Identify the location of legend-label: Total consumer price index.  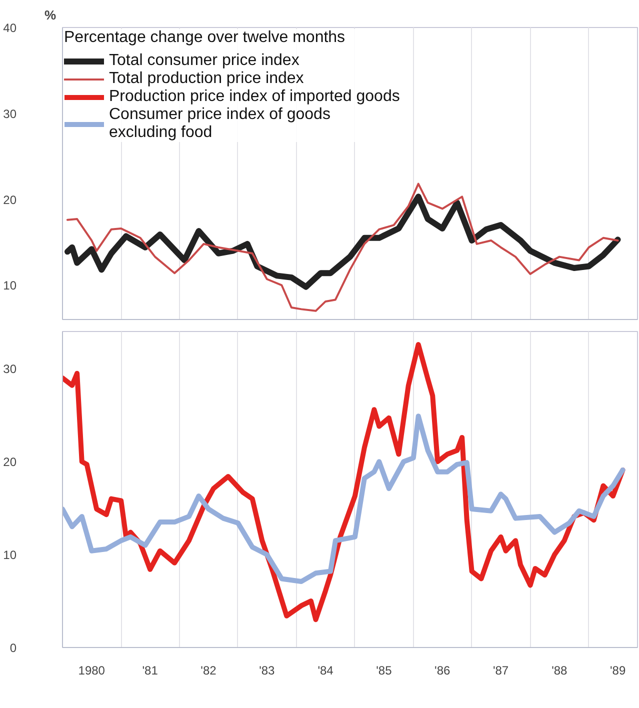
(204, 61).